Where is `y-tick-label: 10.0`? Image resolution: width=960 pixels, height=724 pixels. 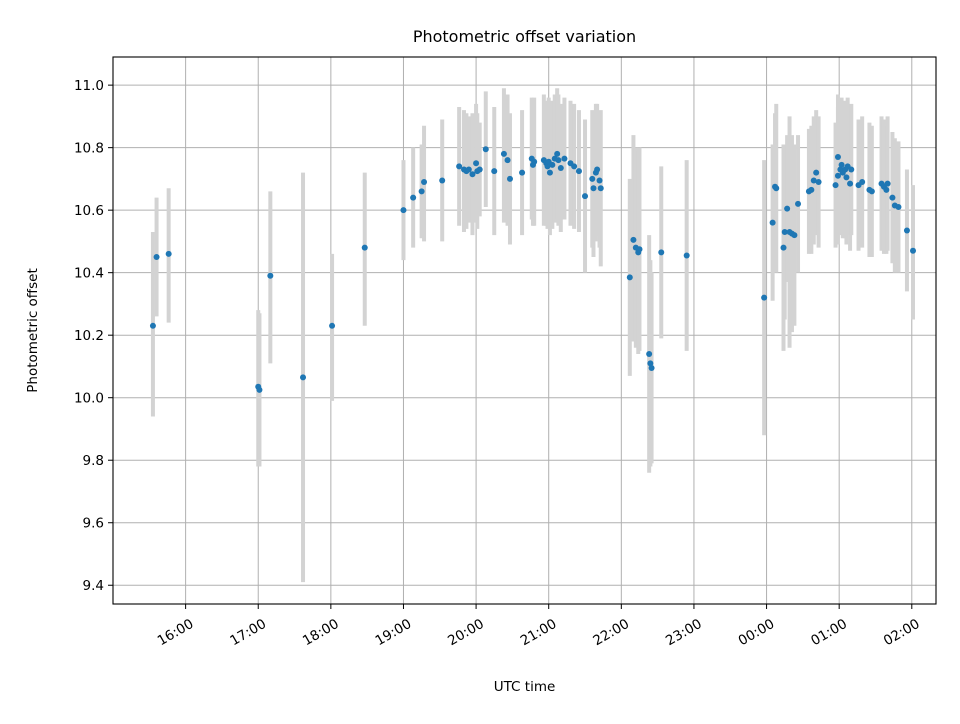 y-tick-label: 10.0 is located at coordinates (89, 399).